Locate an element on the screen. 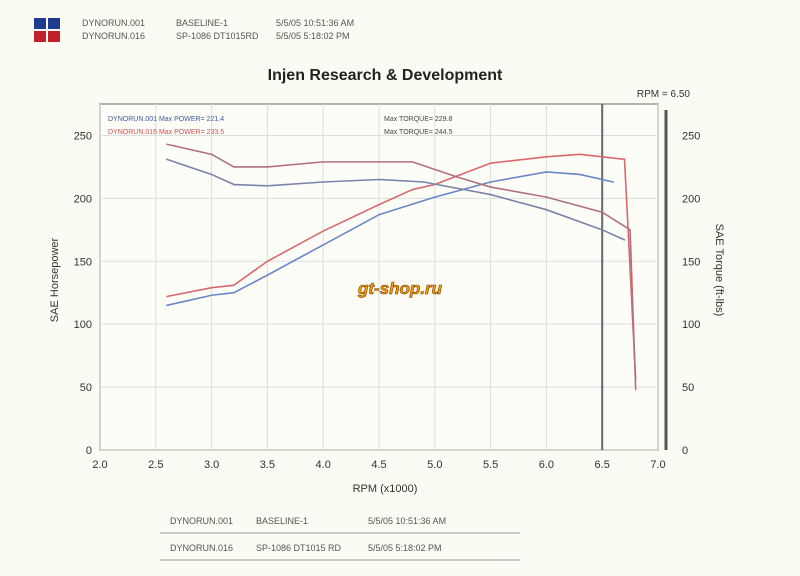  header-run: DYNORUN.016 is located at coordinates (114, 36).